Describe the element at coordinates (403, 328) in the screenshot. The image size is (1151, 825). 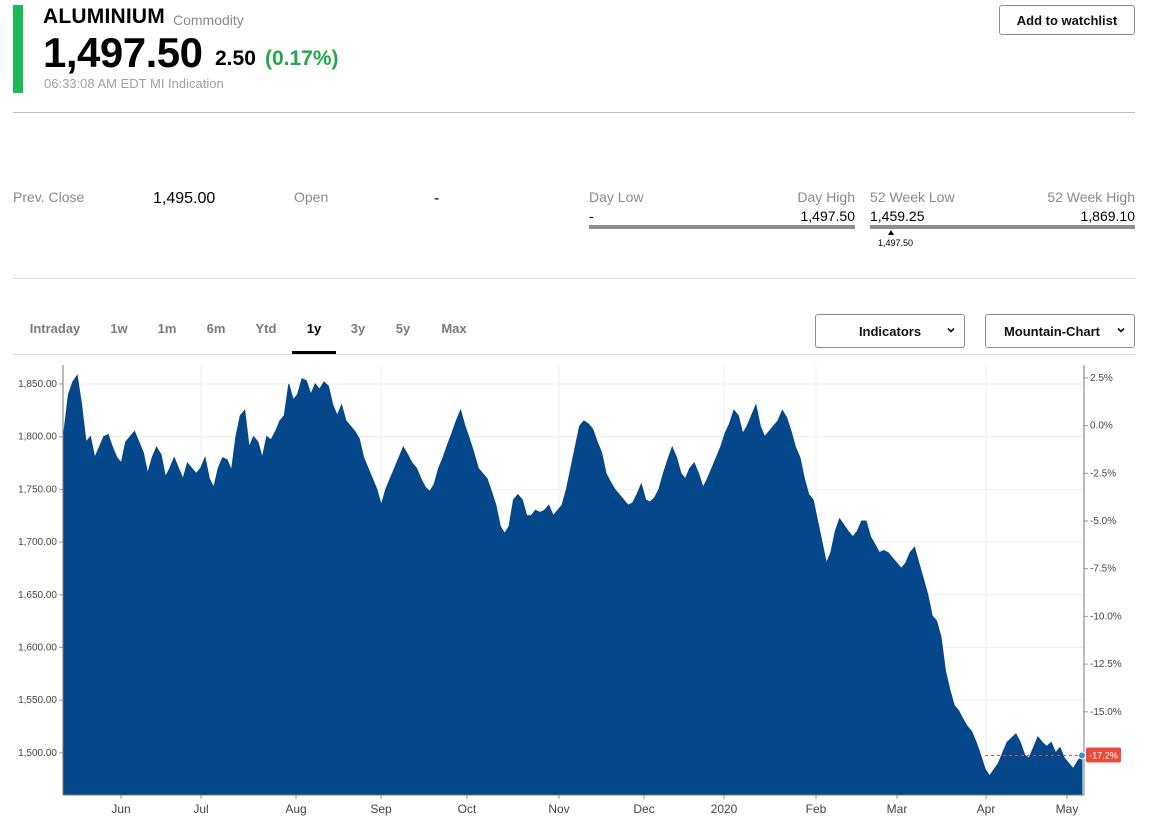
I see `tab-5y: 5y` at that location.